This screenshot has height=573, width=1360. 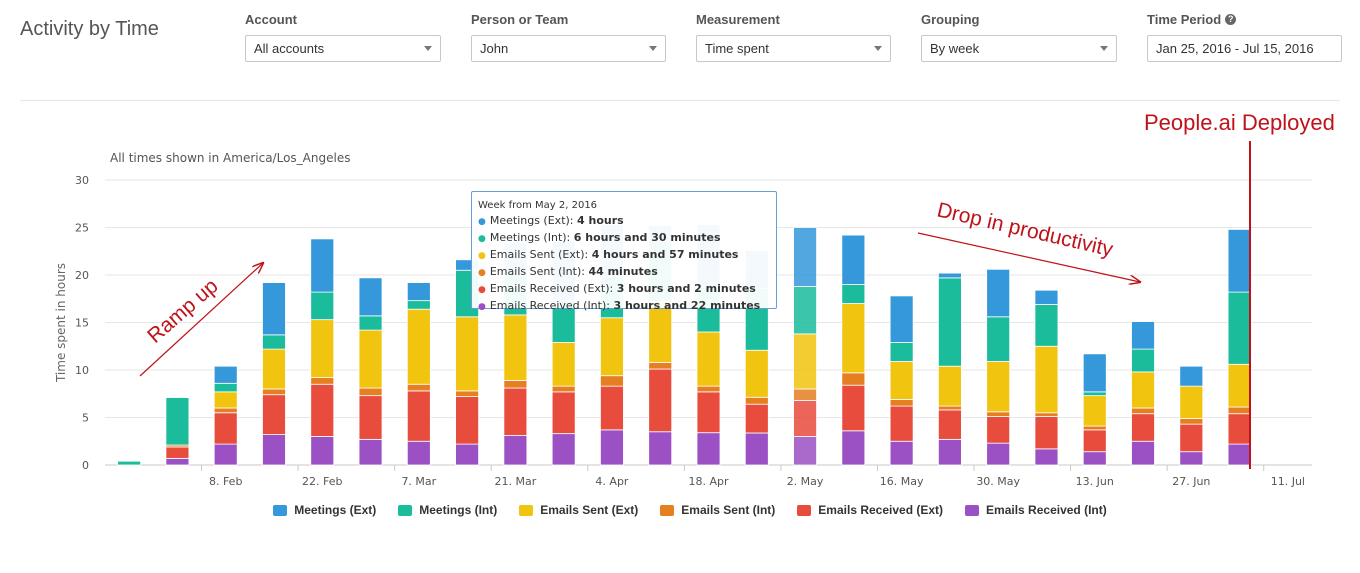 What do you see at coordinates (538, 205) in the screenshot?
I see `tooltip-header: Week from May 2, 2016` at bounding box center [538, 205].